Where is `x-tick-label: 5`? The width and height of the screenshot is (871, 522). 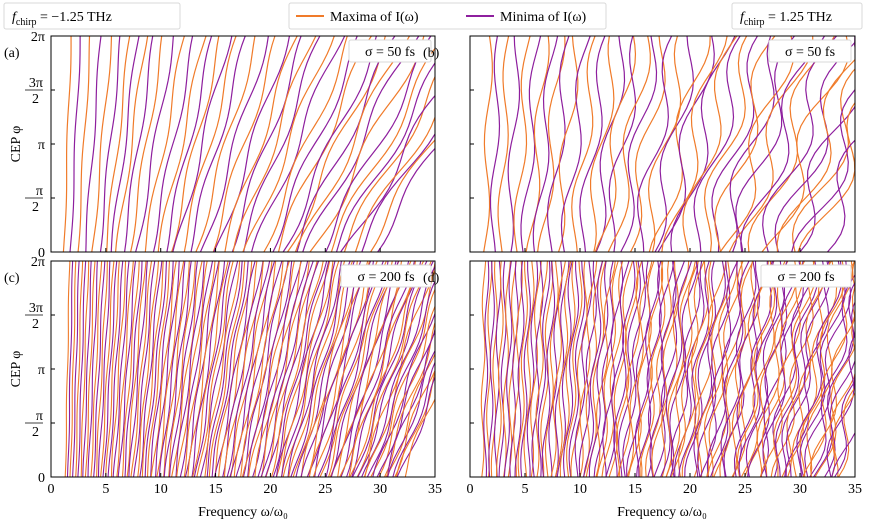 x-tick-label: 5 is located at coordinates (525, 489).